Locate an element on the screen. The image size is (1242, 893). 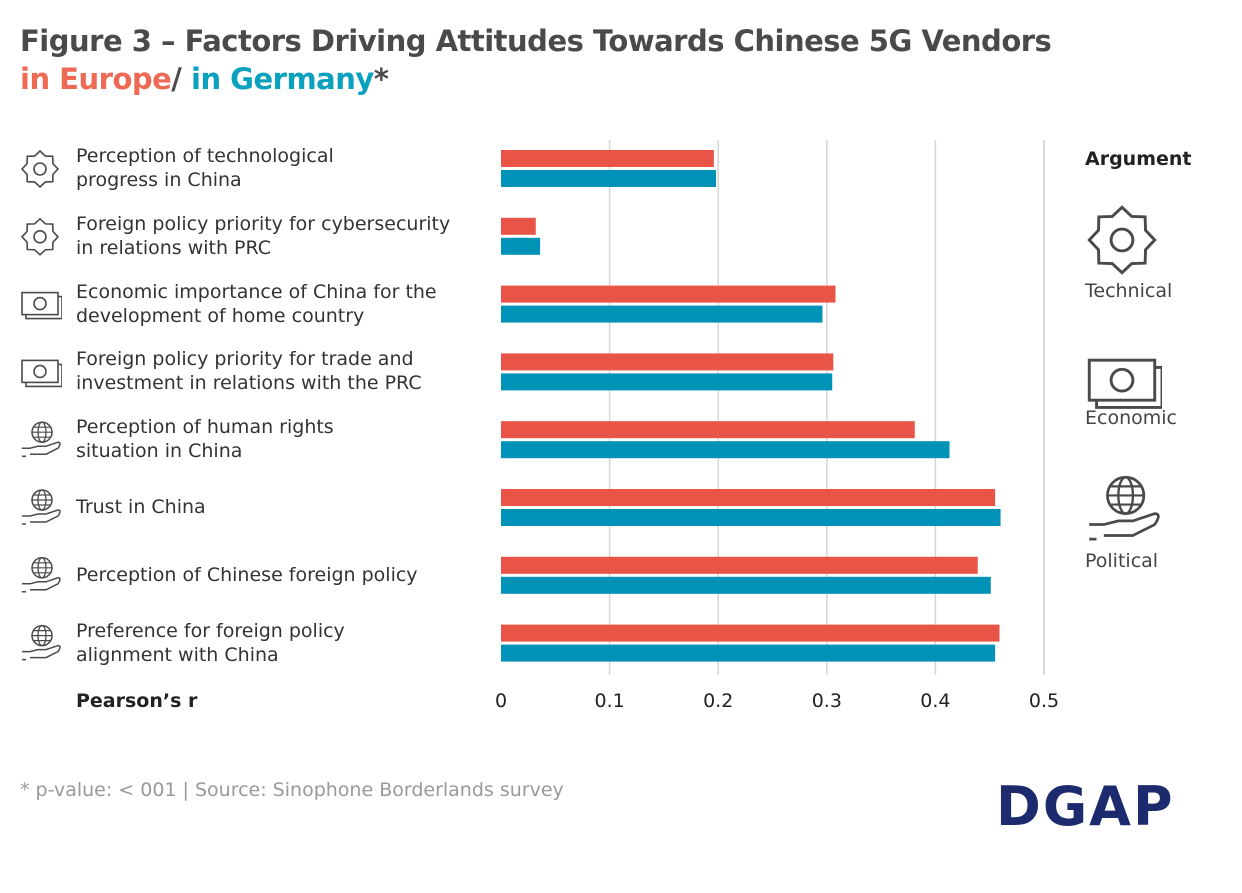
x-axis-label: Pearson’s r is located at coordinates (137, 701).